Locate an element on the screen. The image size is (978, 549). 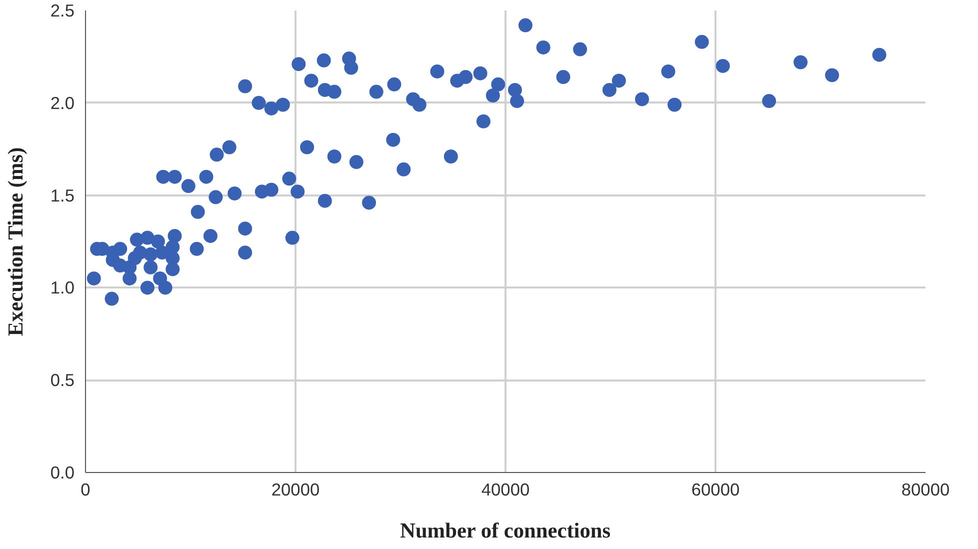
x-tick-label: 80000 is located at coordinates (925, 490).